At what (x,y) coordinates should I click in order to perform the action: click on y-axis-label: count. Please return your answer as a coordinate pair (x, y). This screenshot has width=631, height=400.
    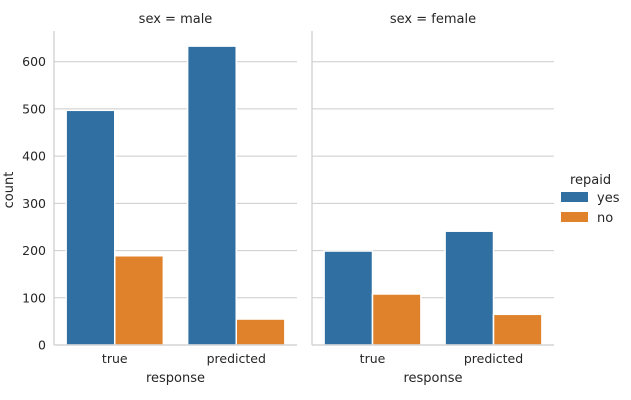
    Looking at the image, I should click on (9, 190).